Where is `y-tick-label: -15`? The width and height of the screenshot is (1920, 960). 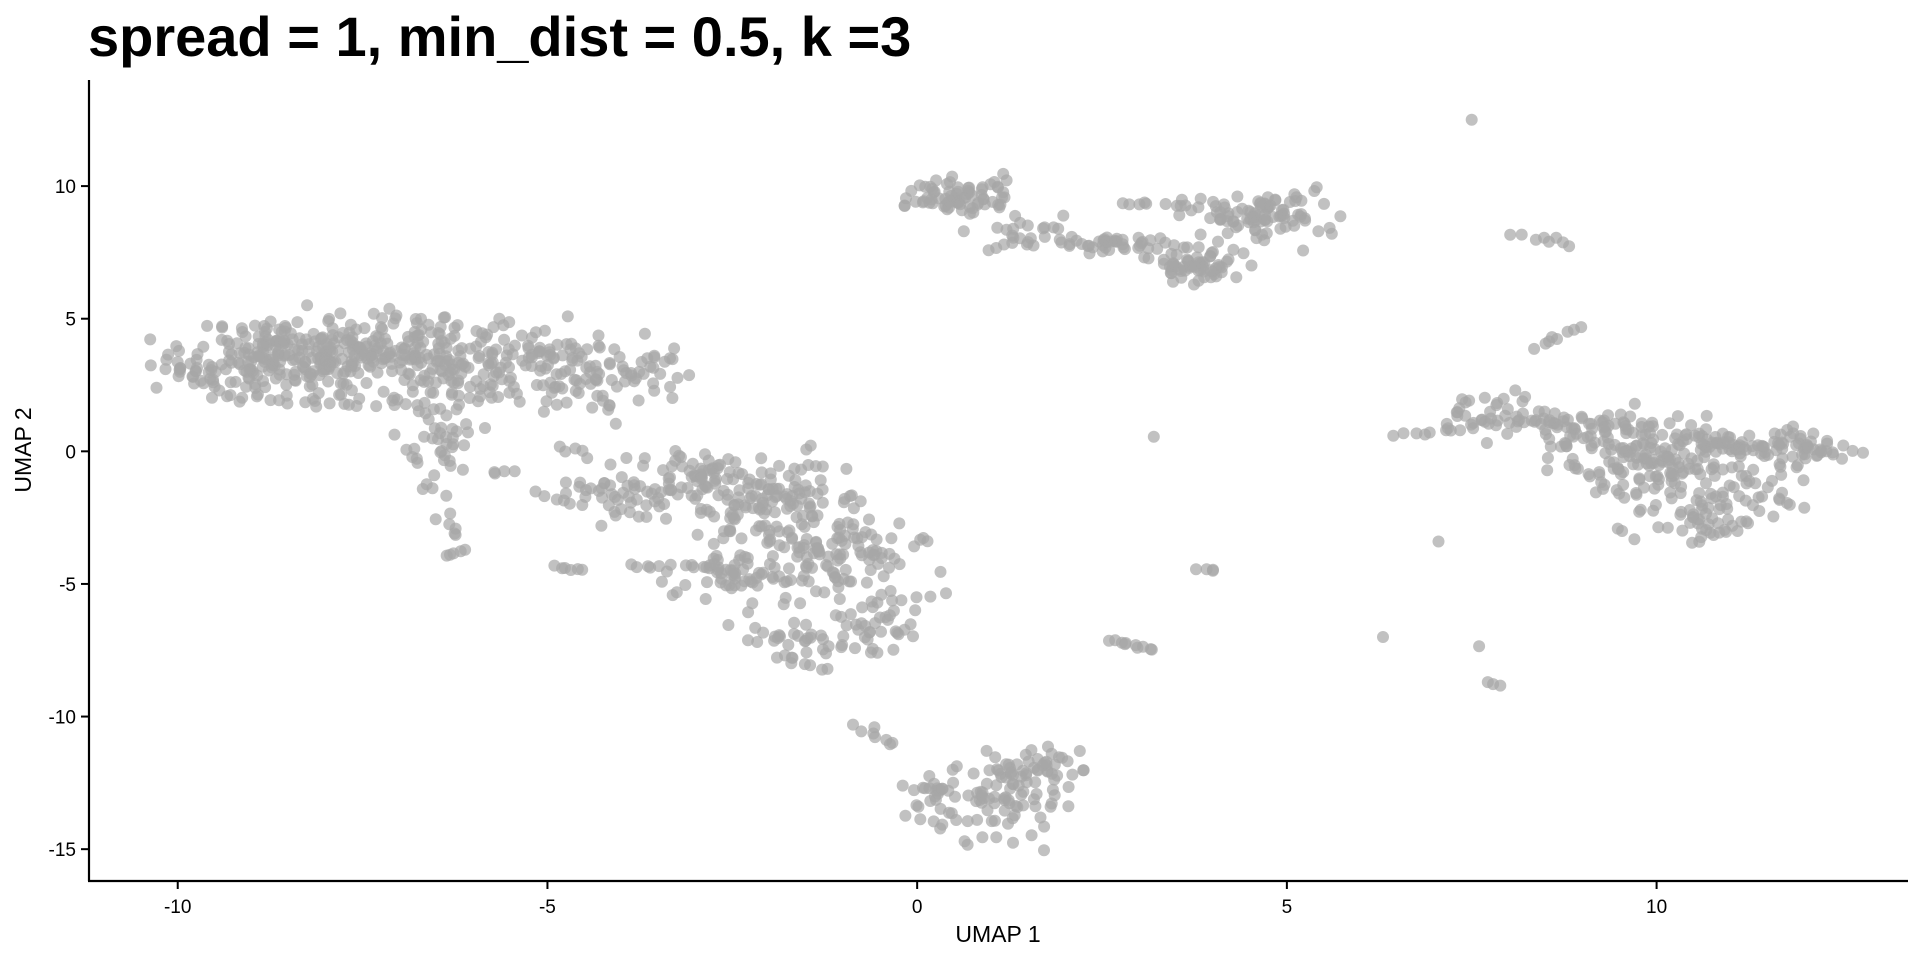
y-tick-label: -15 is located at coordinates (62, 850).